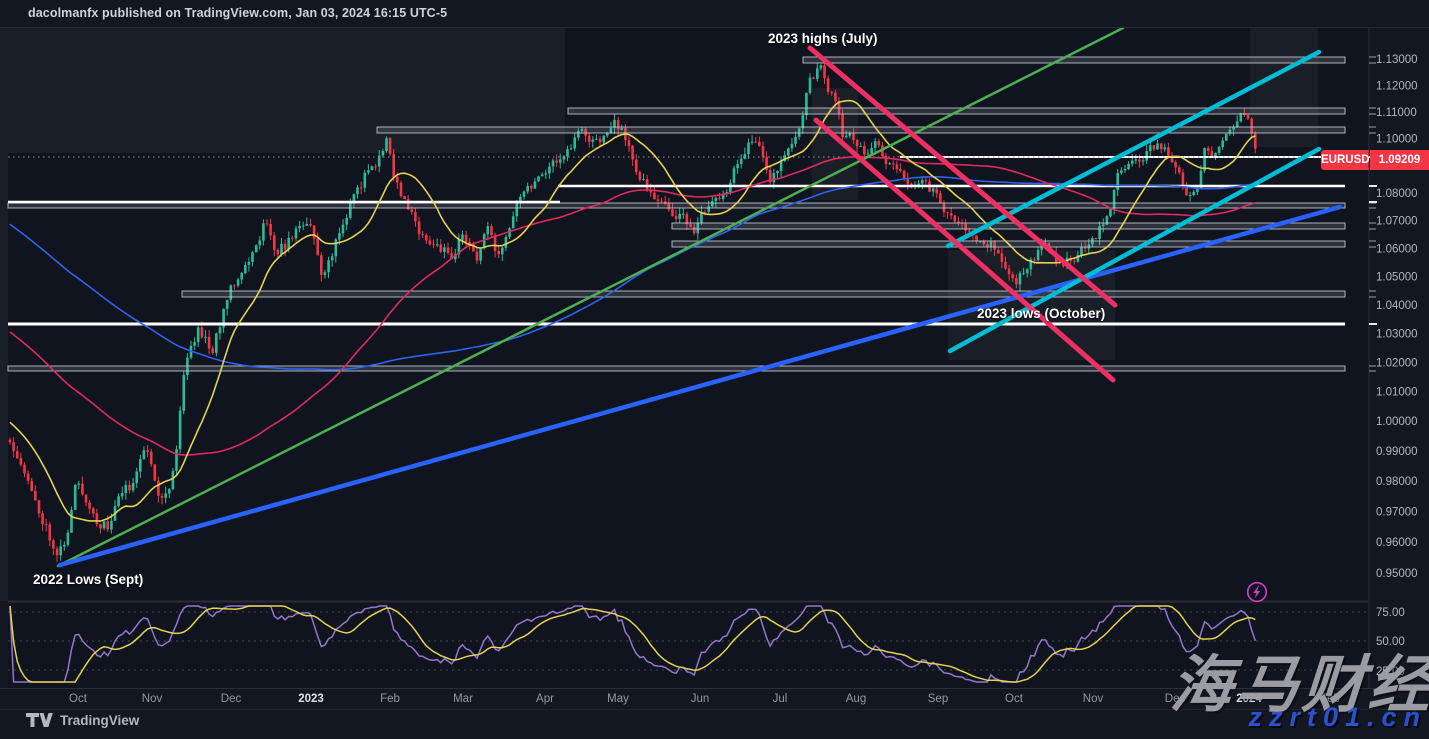 The image size is (1429, 739). What do you see at coordinates (618, 699) in the screenshot?
I see `svg-text: May` at bounding box center [618, 699].